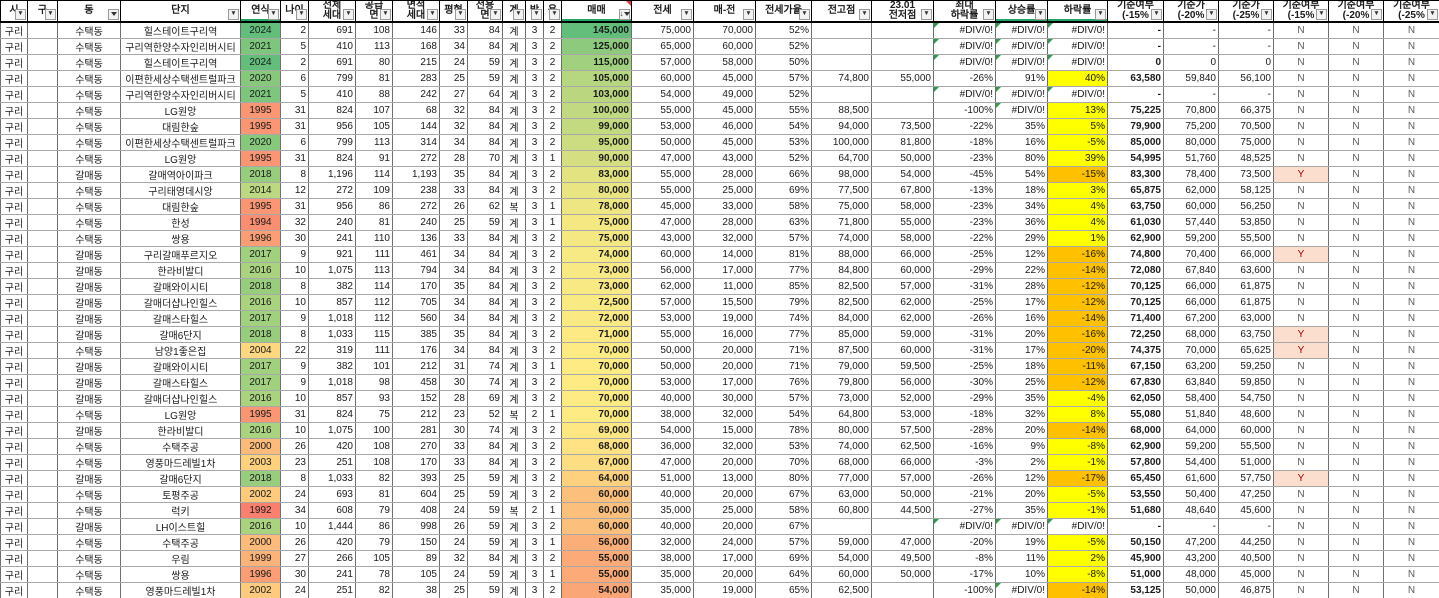  Describe the element at coordinates (552, 11) in the screenshot. I see `column-header-baths: 욕▼` at that location.